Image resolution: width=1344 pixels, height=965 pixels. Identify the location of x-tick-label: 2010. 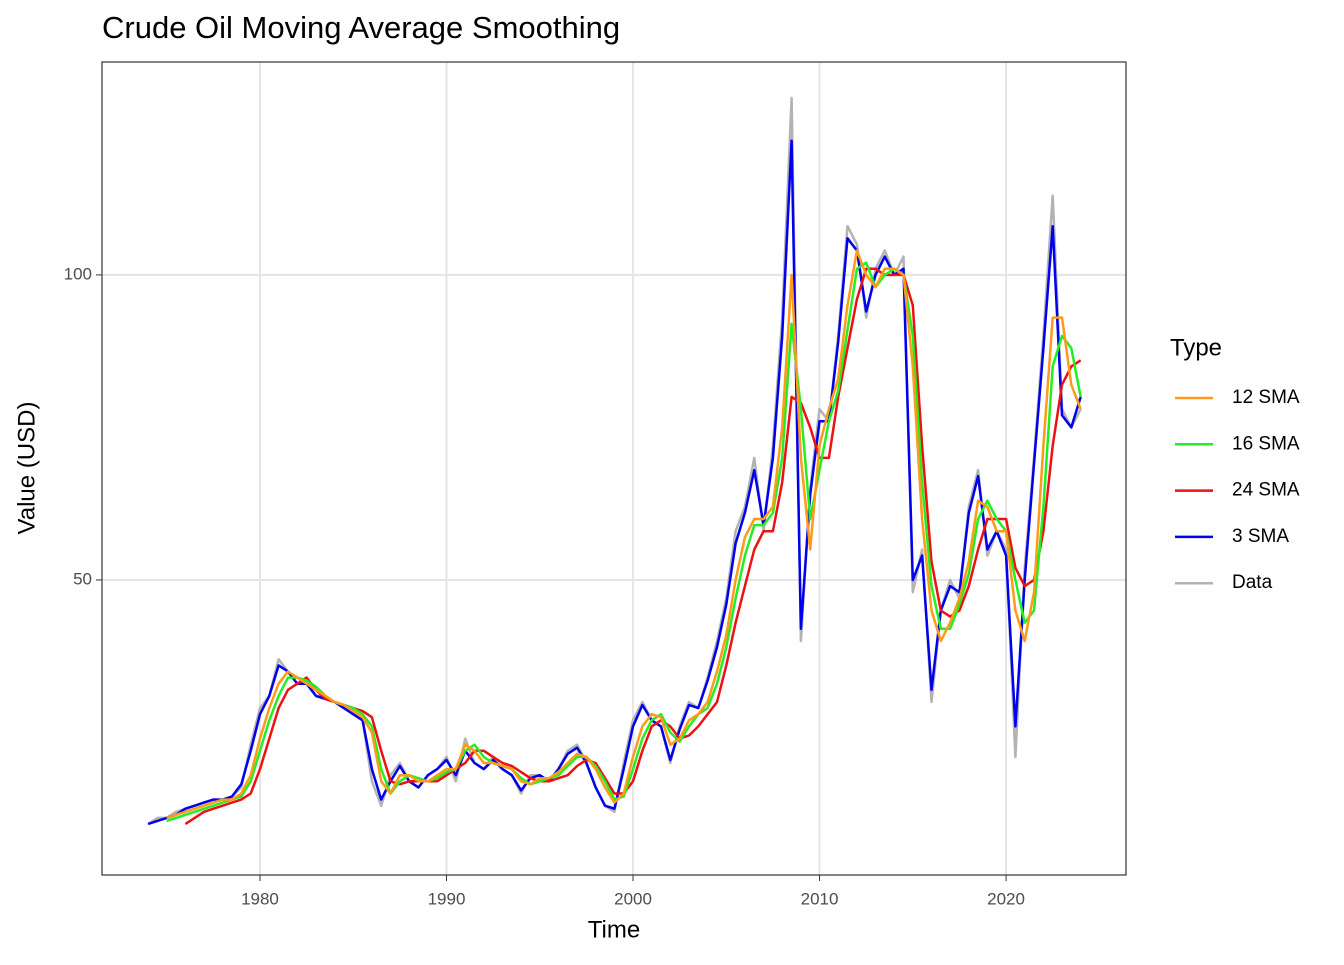
(820, 898).